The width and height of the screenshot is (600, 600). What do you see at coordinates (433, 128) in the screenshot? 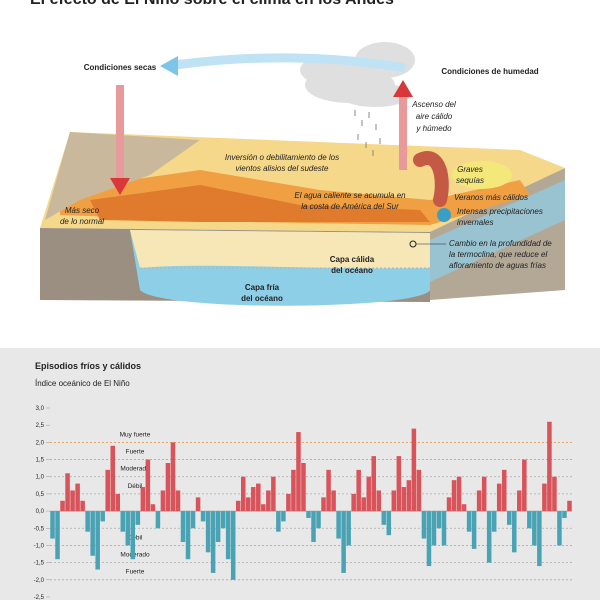
I see `label: y húmedo` at bounding box center [433, 128].